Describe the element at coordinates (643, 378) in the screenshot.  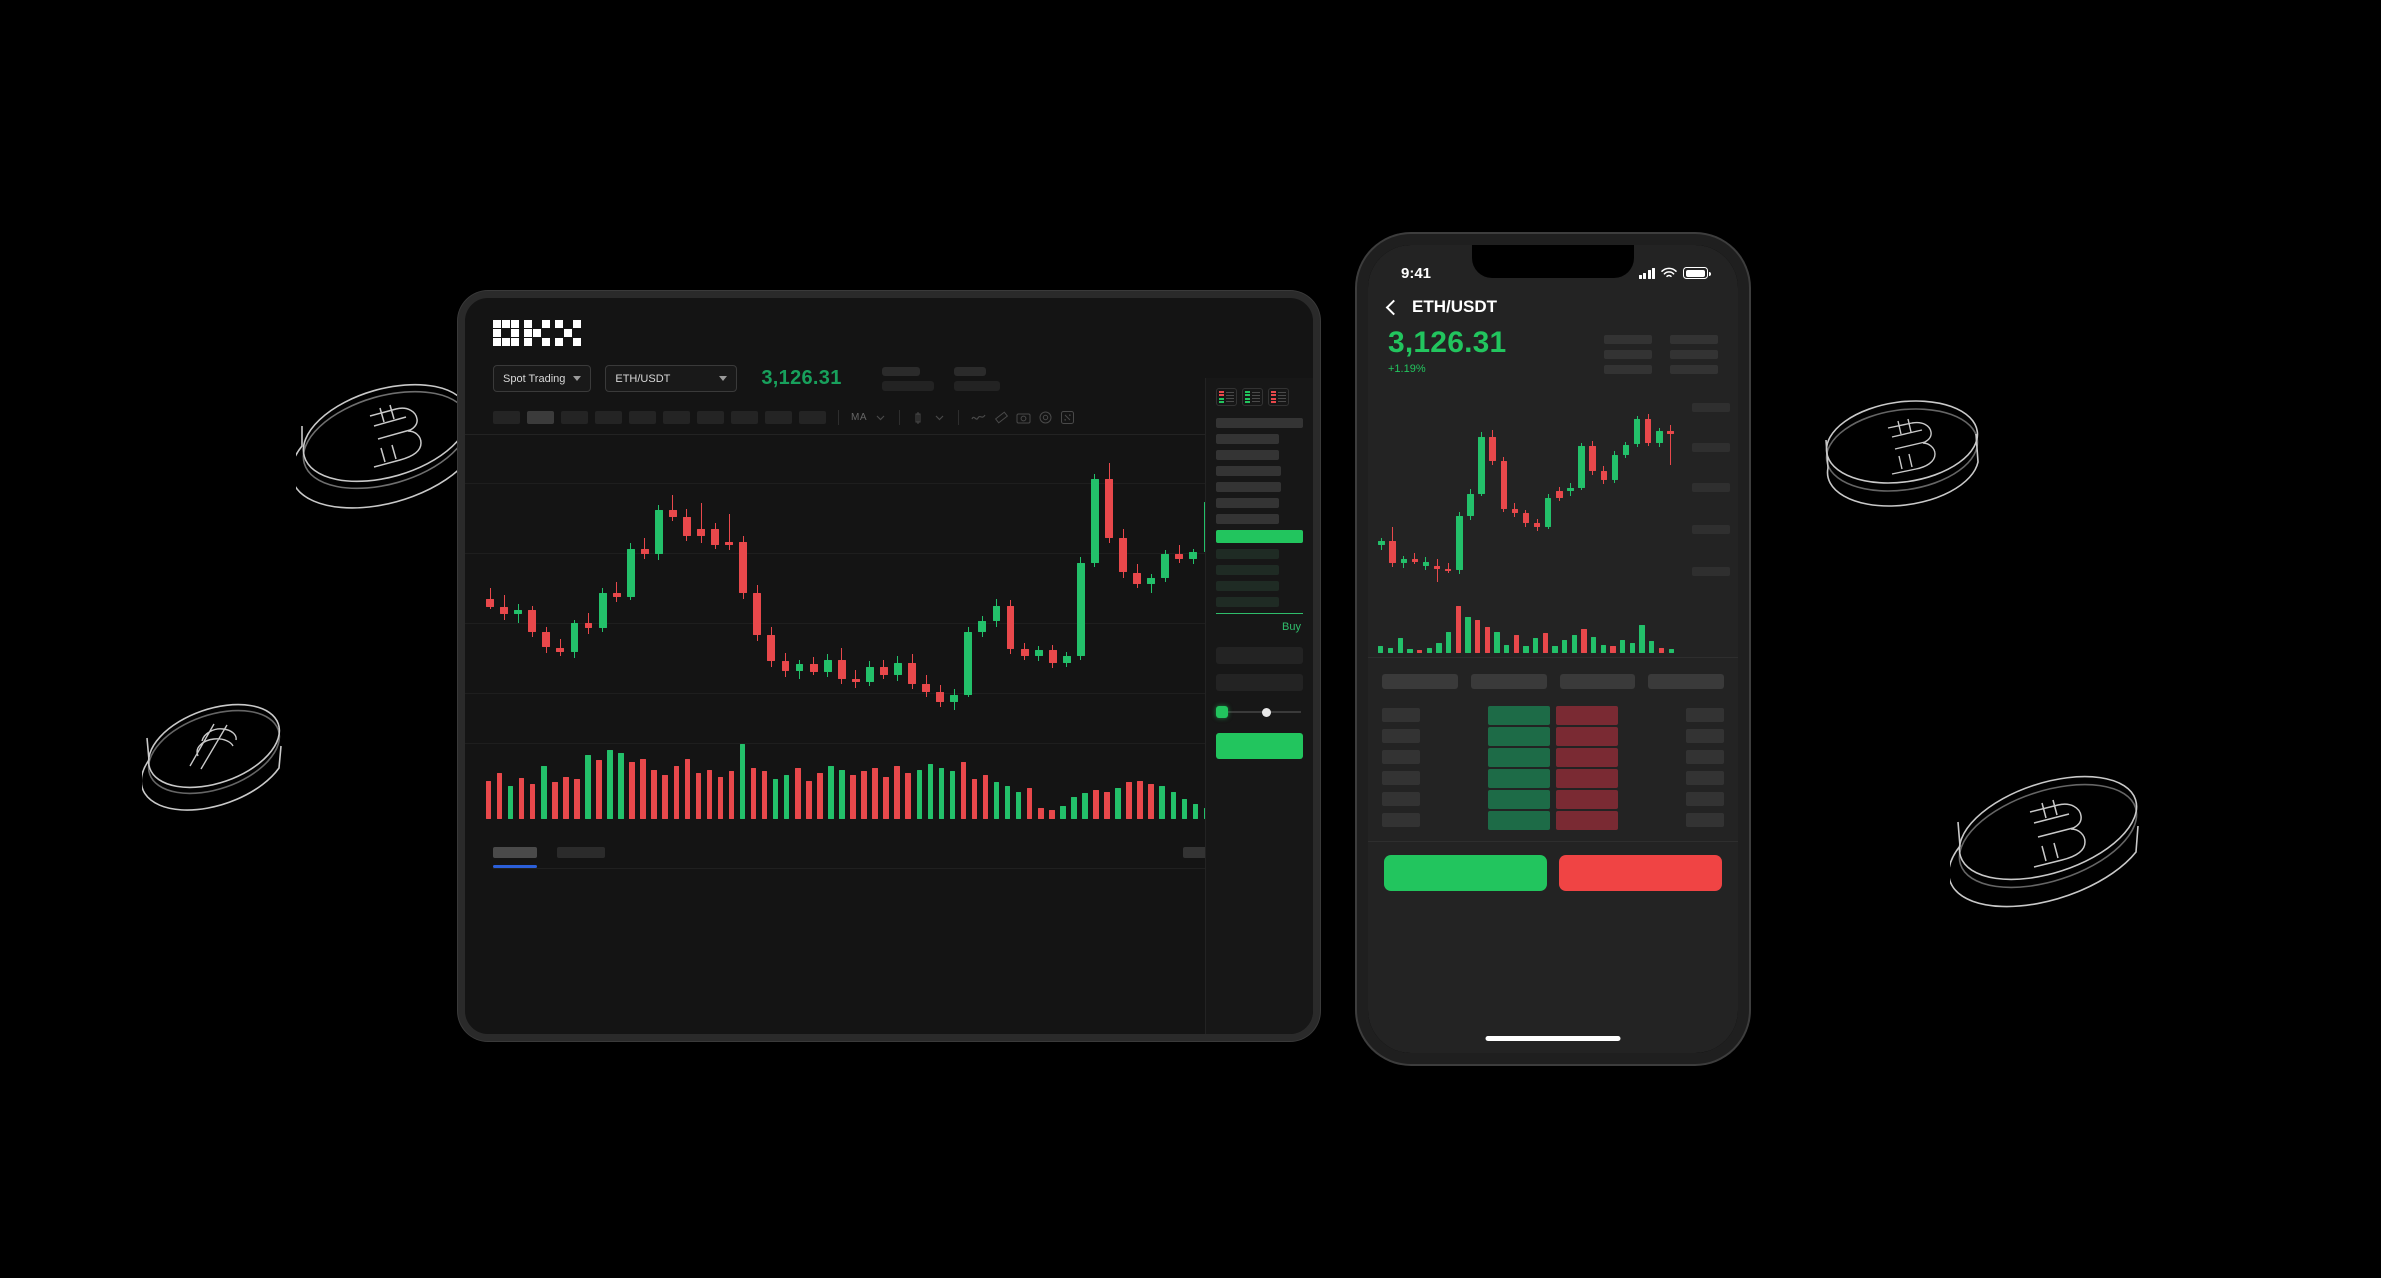
I see `pair-label: ETH/USDT` at that location.